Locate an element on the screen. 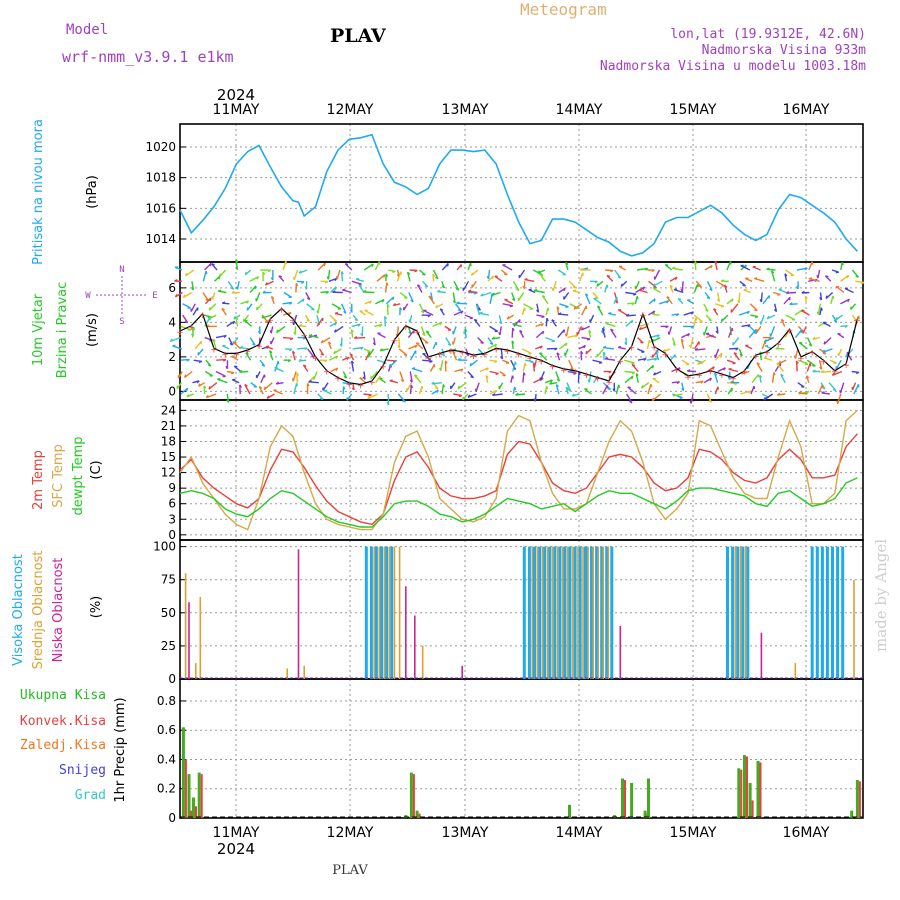 This screenshot has height=900, width=900. y-tick-label: 1016 is located at coordinates (160, 208).